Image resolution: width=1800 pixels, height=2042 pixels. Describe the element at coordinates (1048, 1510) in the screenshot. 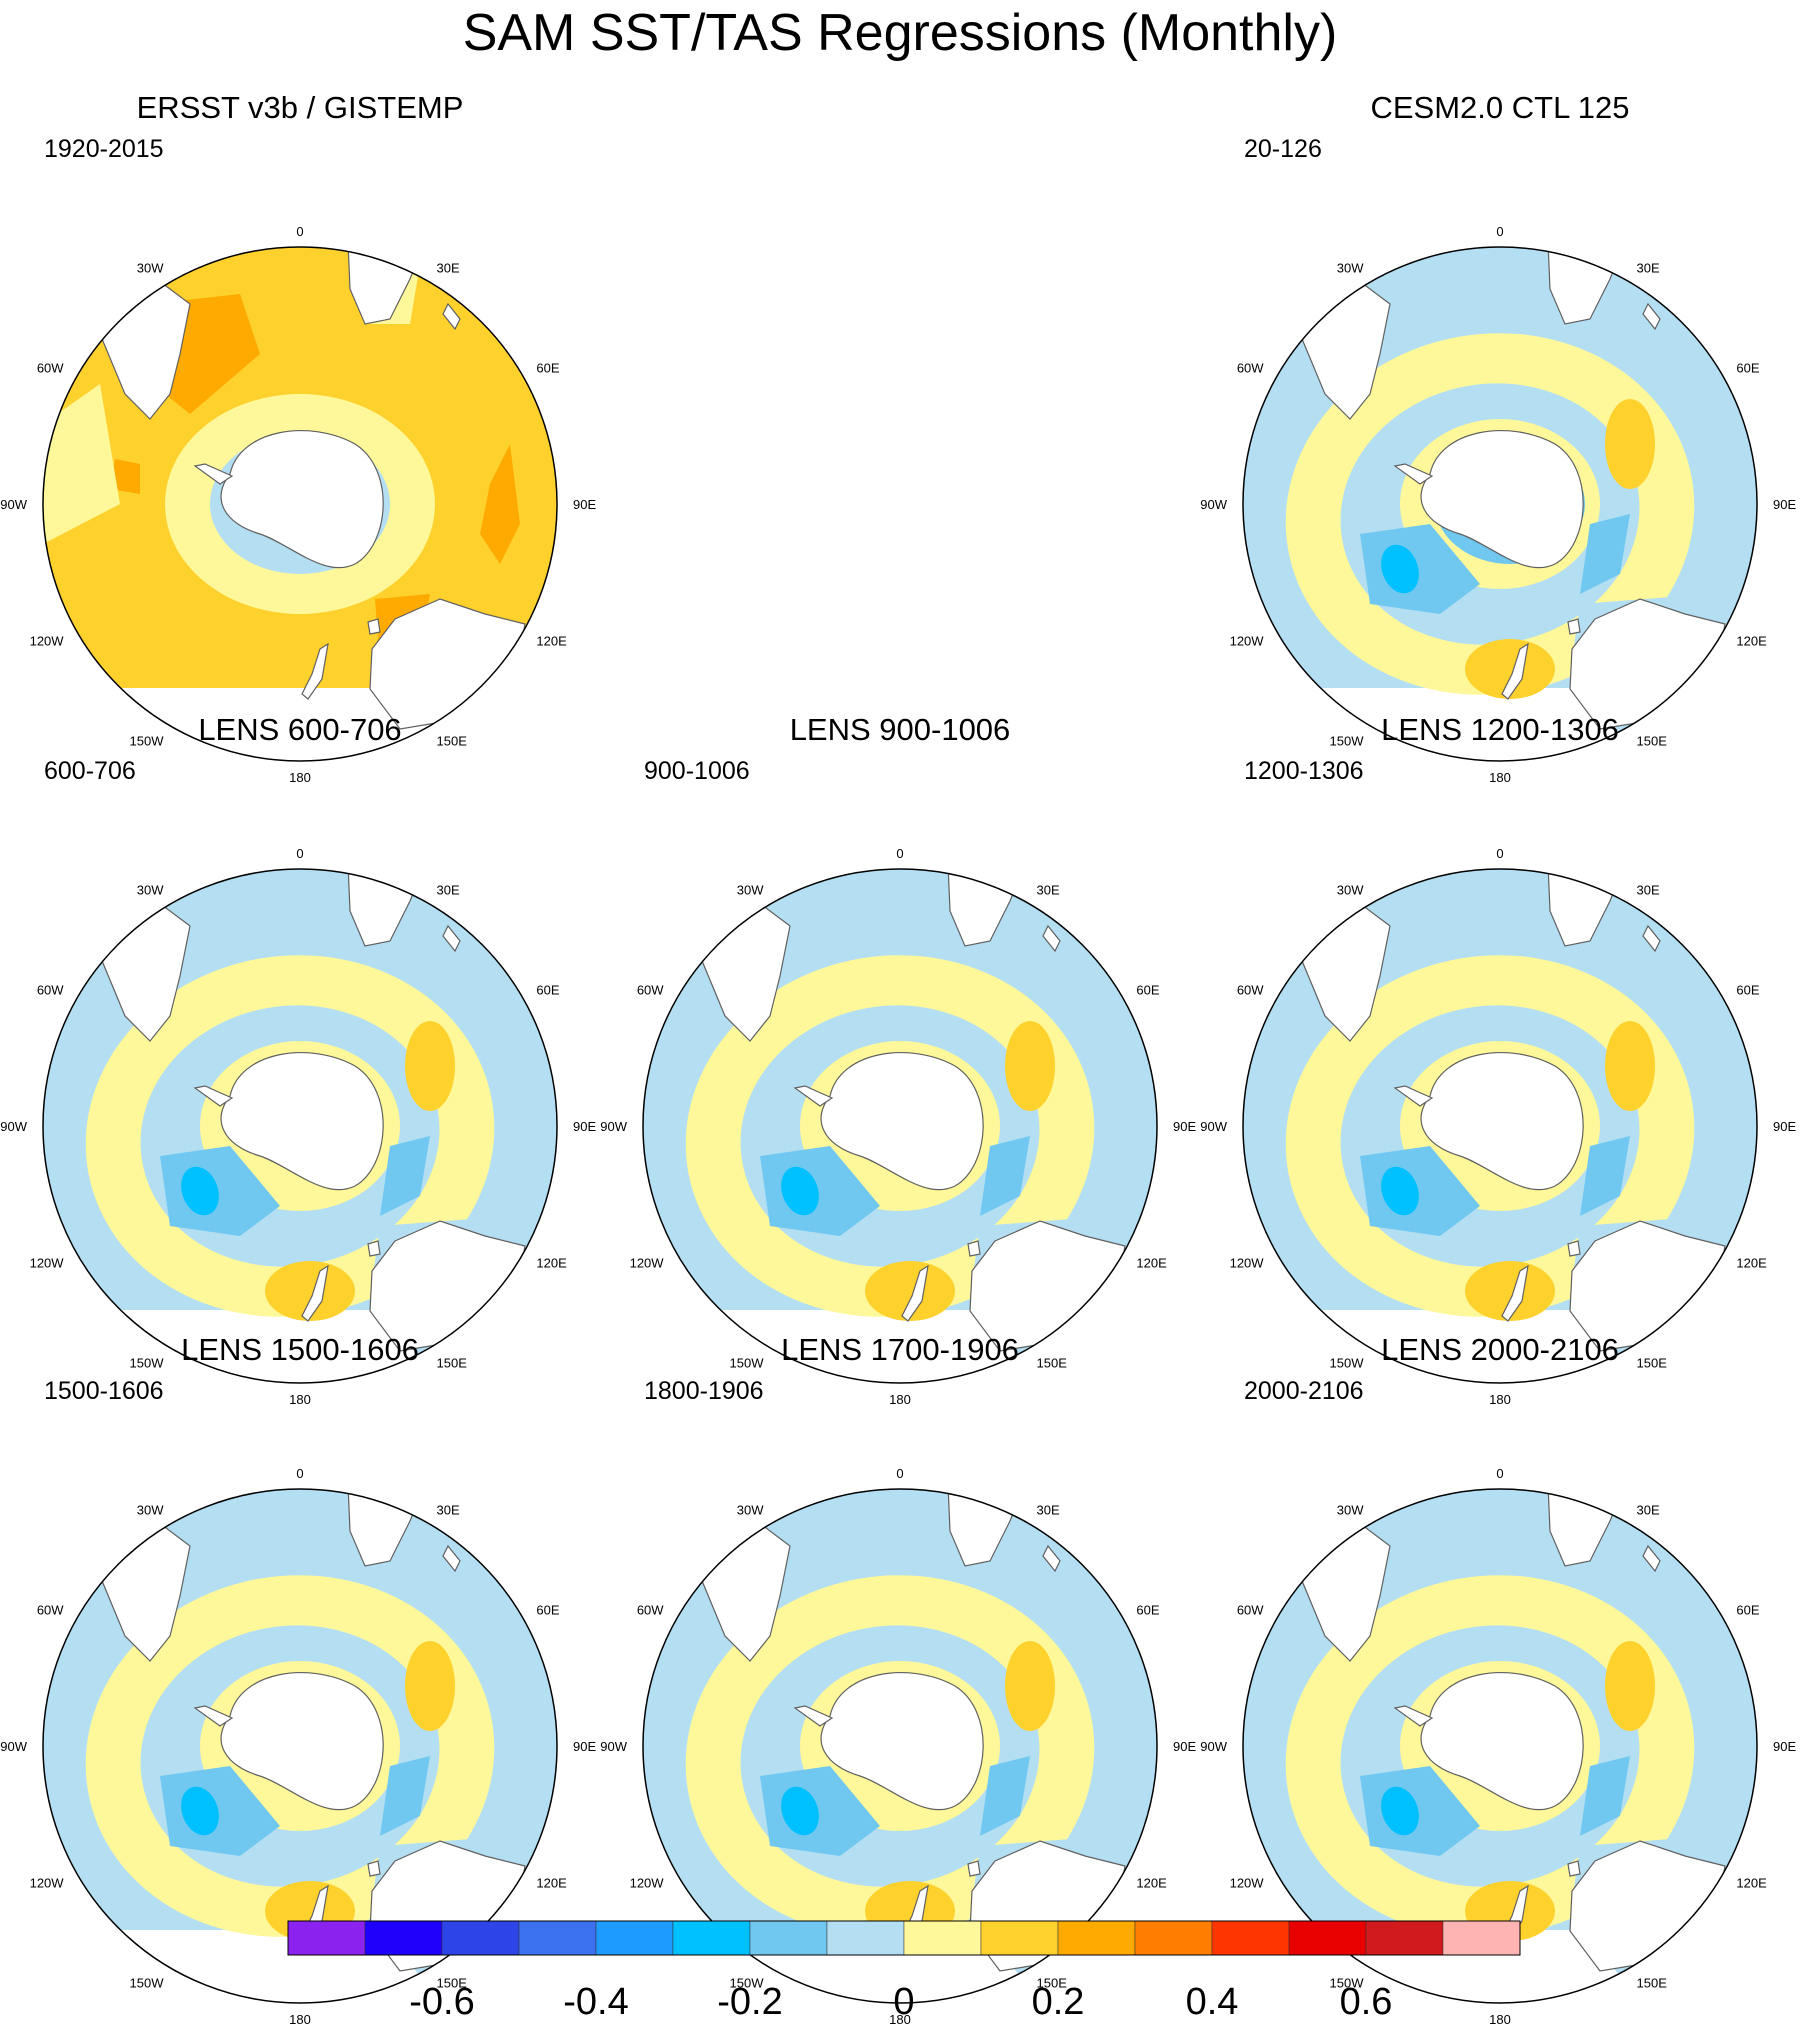

I see `longitude-label-e30: 30E` at that location.